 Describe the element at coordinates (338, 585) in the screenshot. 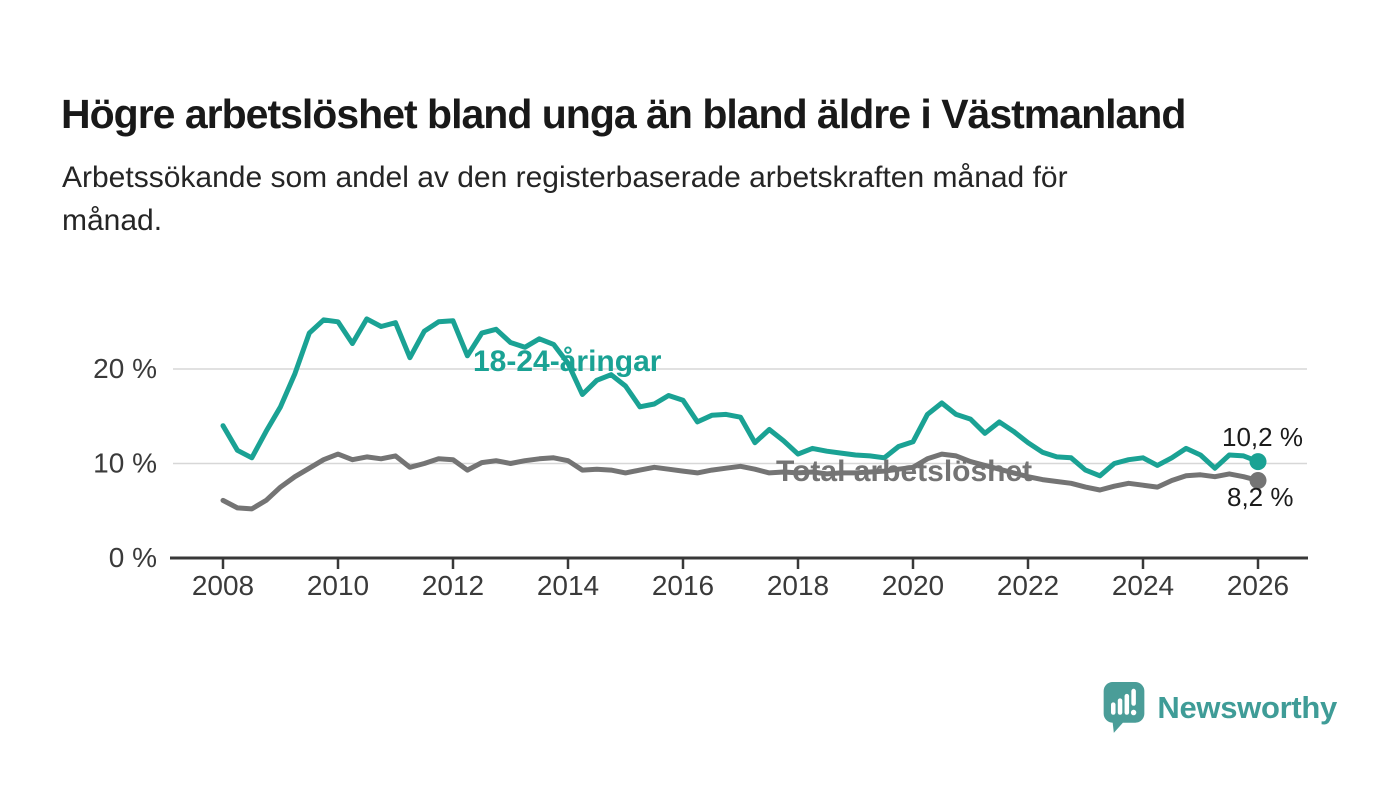

I see `x-tick-label: 2010` at that location.